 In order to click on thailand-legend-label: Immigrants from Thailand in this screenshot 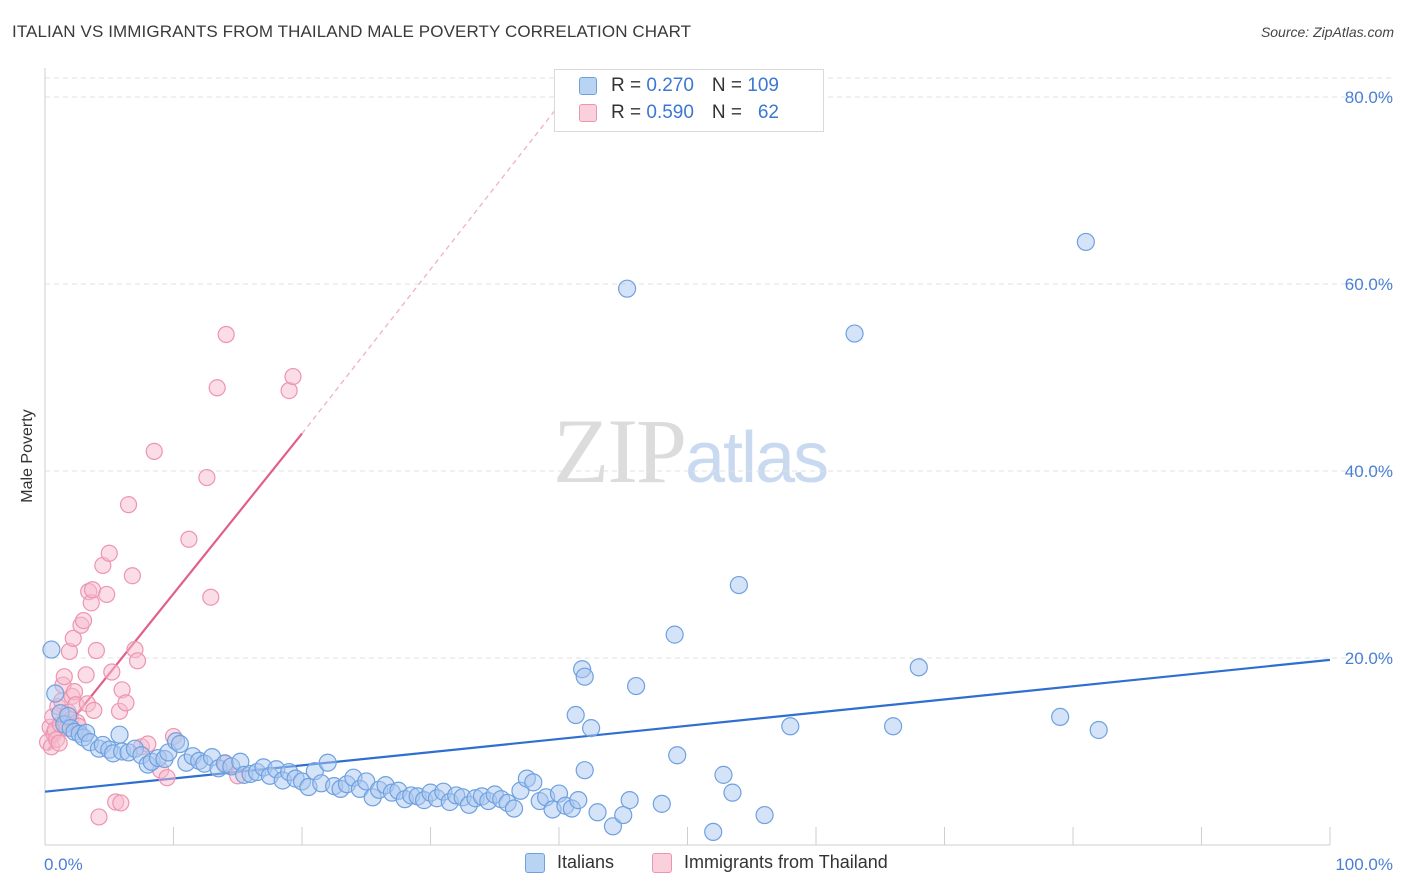, I will do `click(786, 862)`.